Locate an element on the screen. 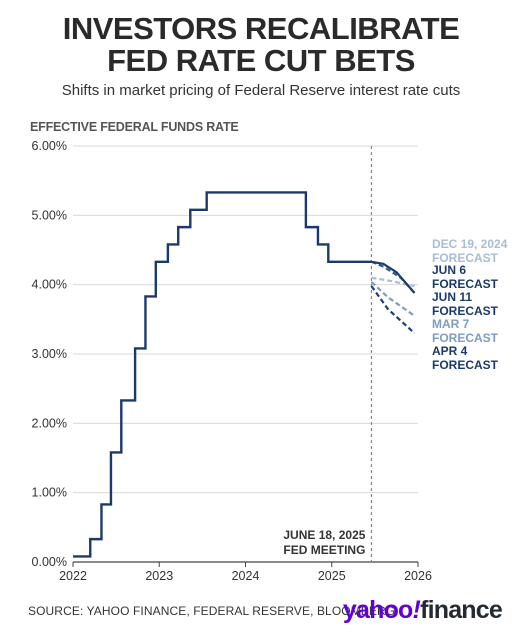  x-tick-label: 2025 is located at coordinates (332, 576).